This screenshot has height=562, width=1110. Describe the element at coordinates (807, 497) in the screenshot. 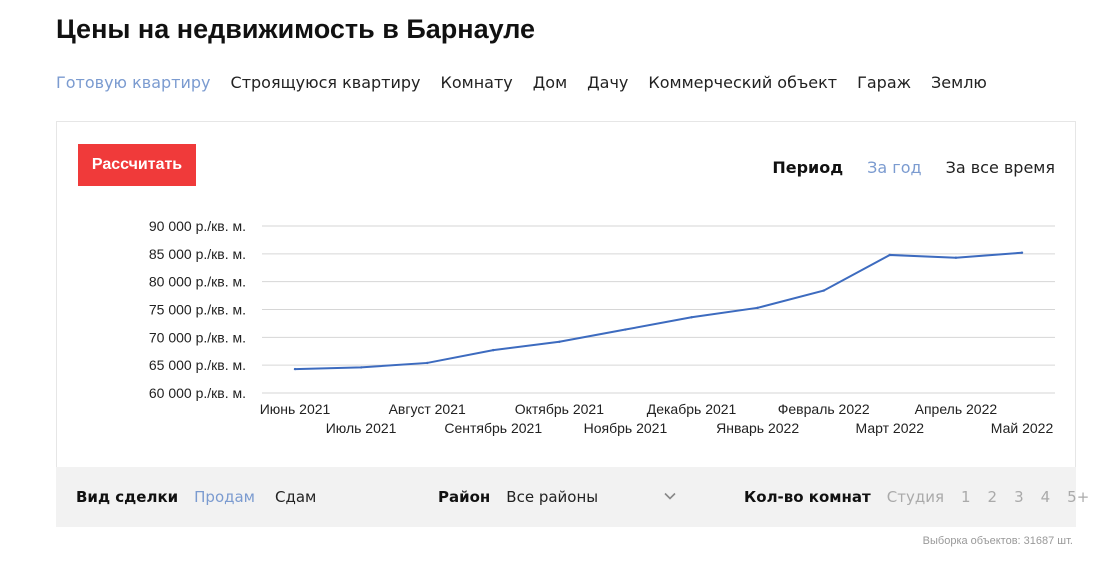

I see `rooms-label: Кол-во комнат` at that location.